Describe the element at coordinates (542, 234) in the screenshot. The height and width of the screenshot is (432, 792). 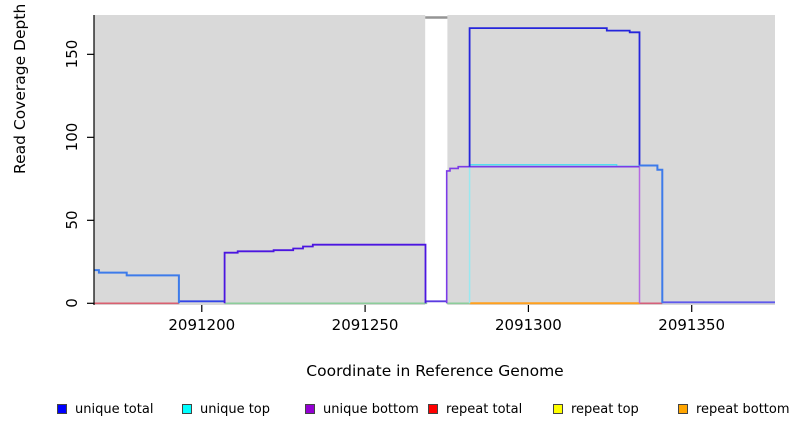
I see `series-segment-unique-bottom-right` at that location.